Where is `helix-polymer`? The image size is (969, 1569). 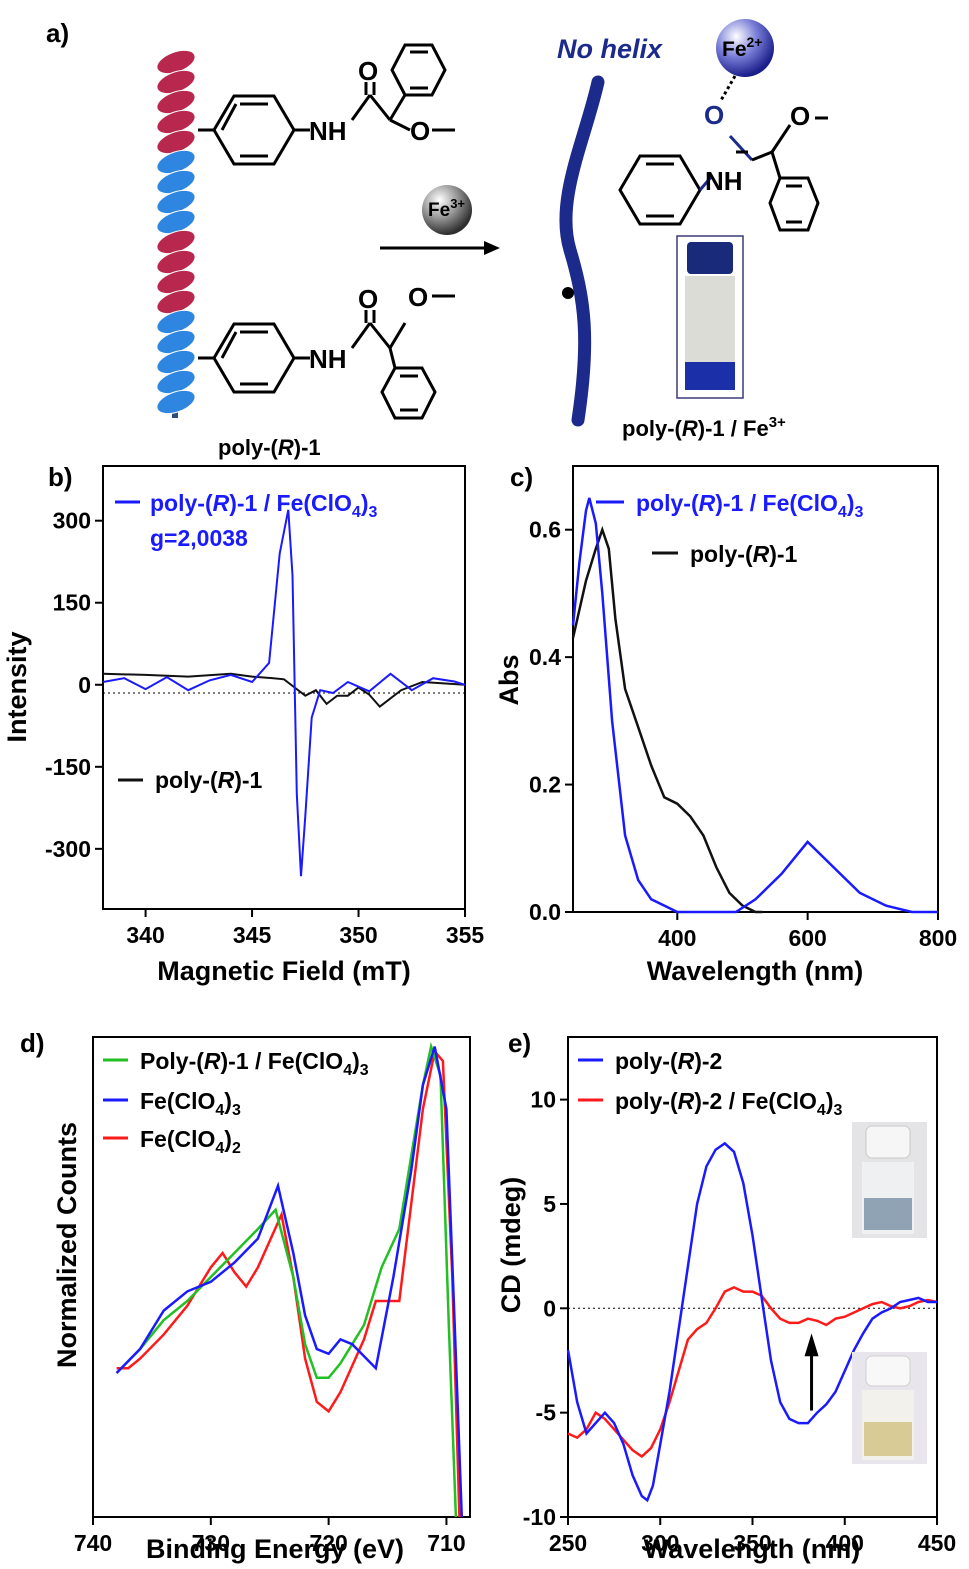
helix-polymer is located at coordinates (176, 233).